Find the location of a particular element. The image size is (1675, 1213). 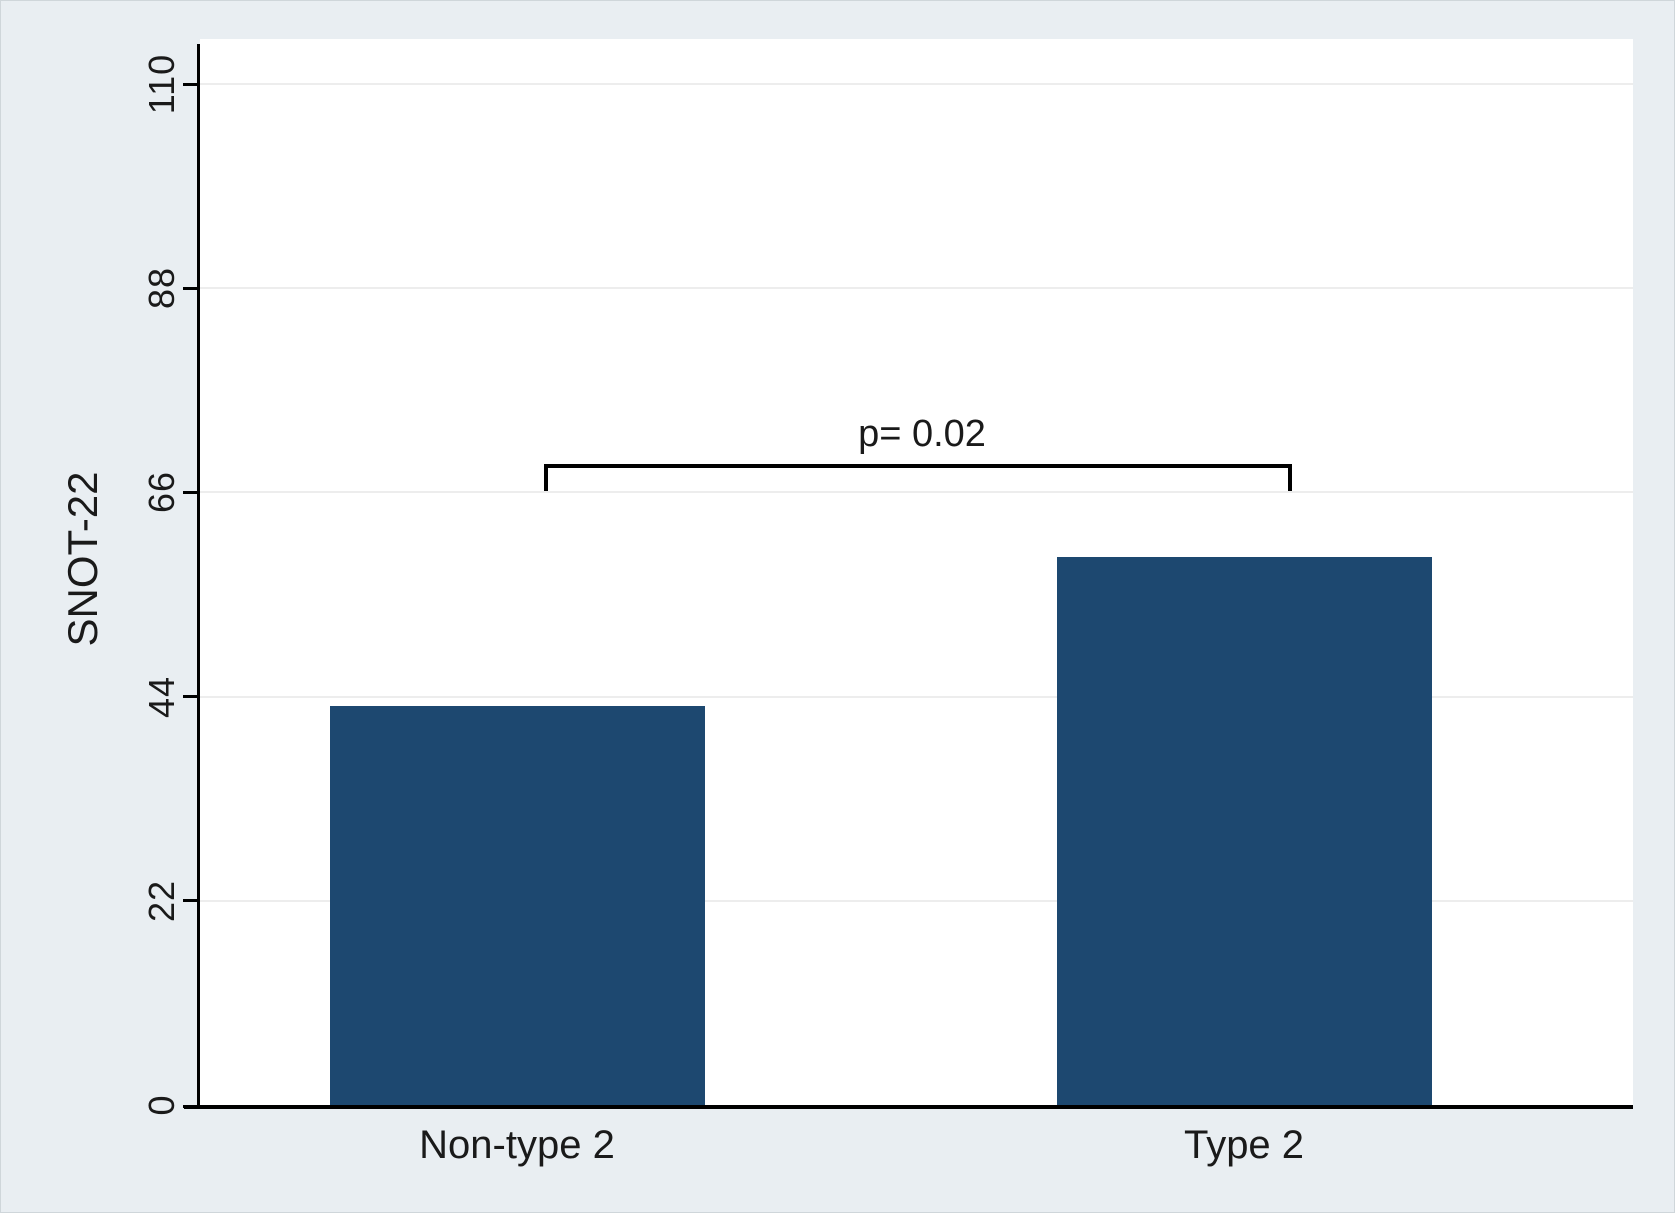

x-tick-label-type-2: Type 2 is located at coordinates (1244, 1145).